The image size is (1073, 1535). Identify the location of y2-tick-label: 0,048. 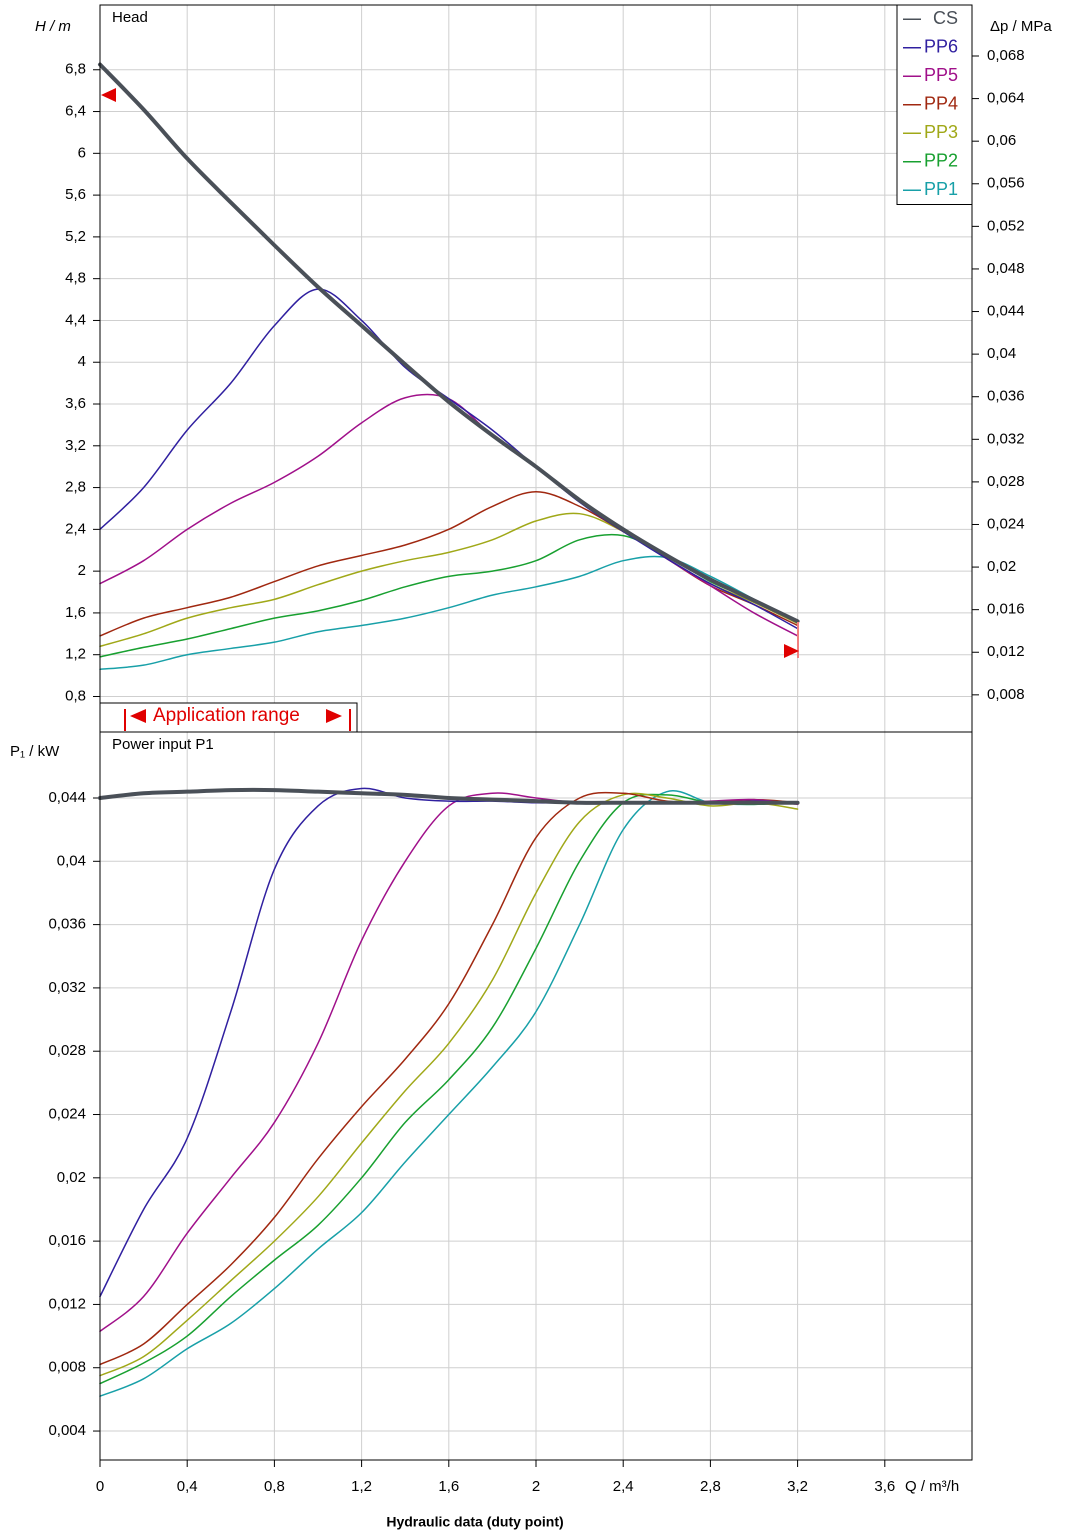
(1006, 268).